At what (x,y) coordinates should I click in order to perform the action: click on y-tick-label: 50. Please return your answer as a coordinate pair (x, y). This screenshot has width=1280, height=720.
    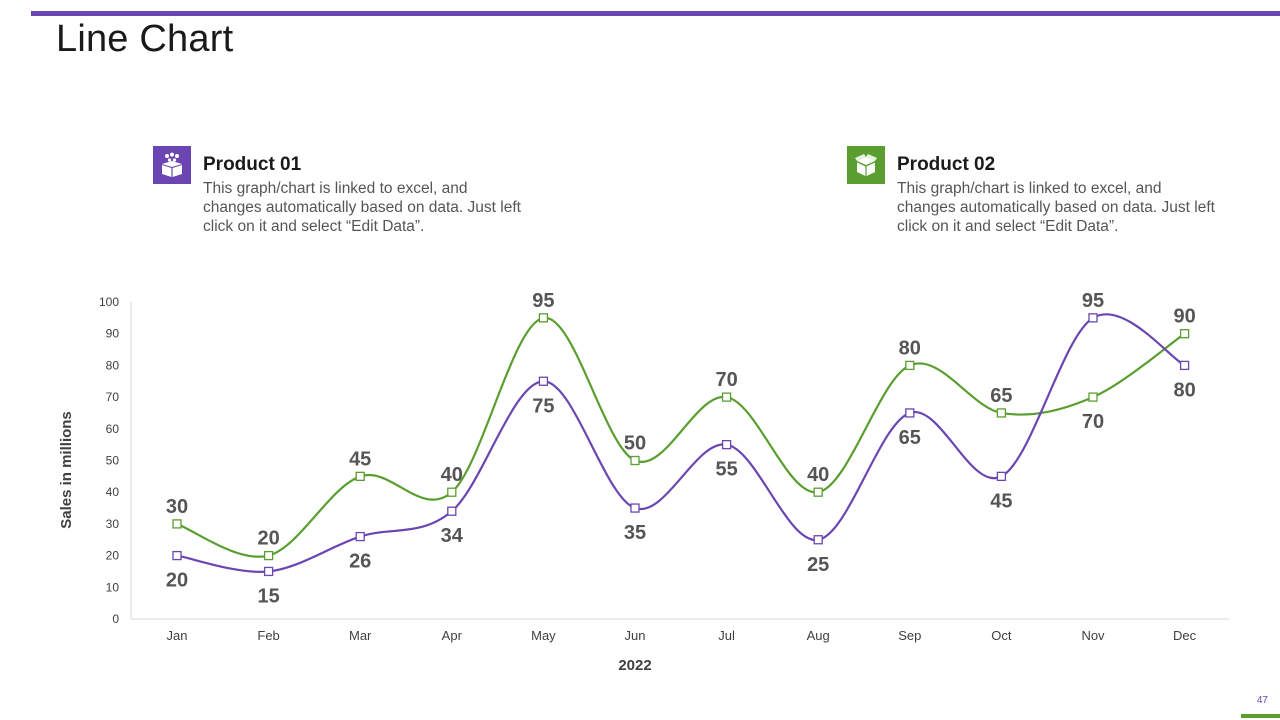
    Looking at the image, I should click on (113, 461).